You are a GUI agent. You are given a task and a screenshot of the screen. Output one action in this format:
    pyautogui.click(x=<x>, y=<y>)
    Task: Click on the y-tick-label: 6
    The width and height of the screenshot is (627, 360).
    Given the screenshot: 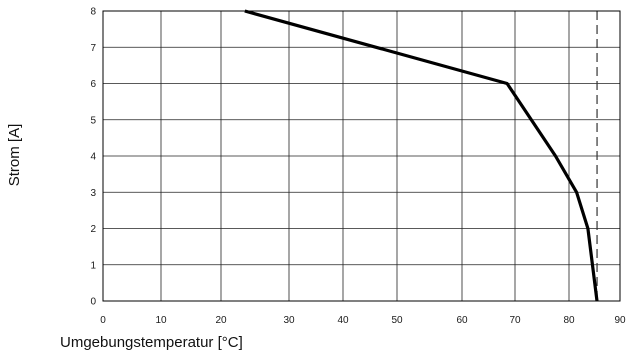 What is the action you would take?
    pyautogui.click(x=93, y=84)
    